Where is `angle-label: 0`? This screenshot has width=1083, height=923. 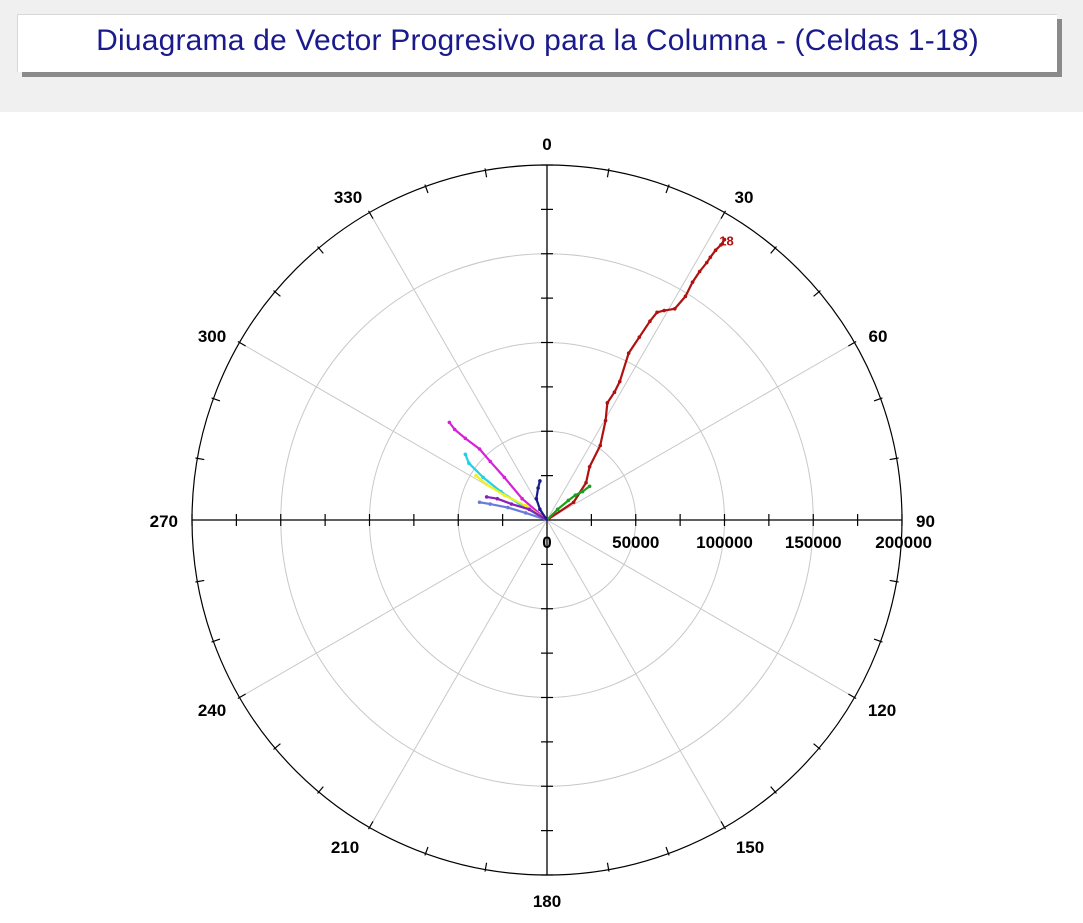
angle-label: 0 is located at coordinates (546, 144).